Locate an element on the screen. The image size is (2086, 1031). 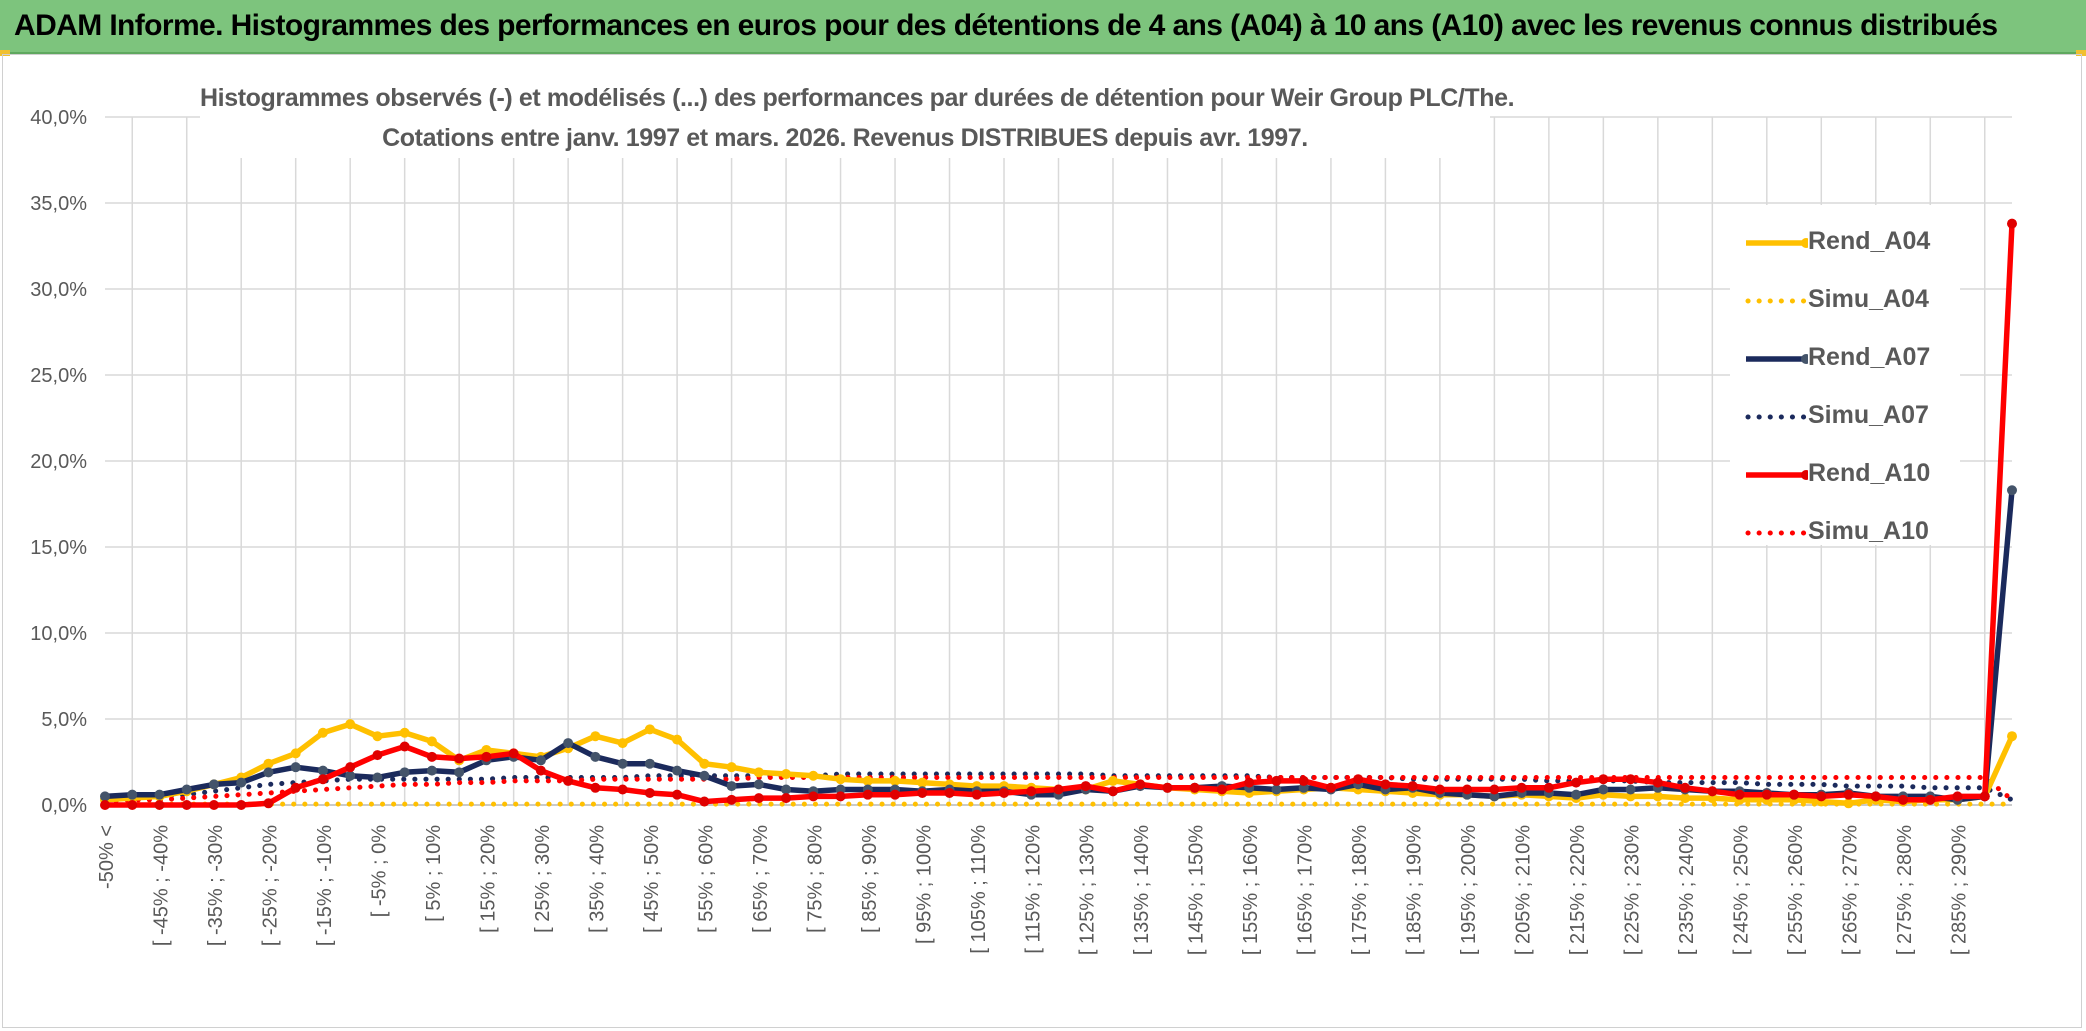
x-tick-label: [ 195% ; 200% is located at coordinates (1469, 890).